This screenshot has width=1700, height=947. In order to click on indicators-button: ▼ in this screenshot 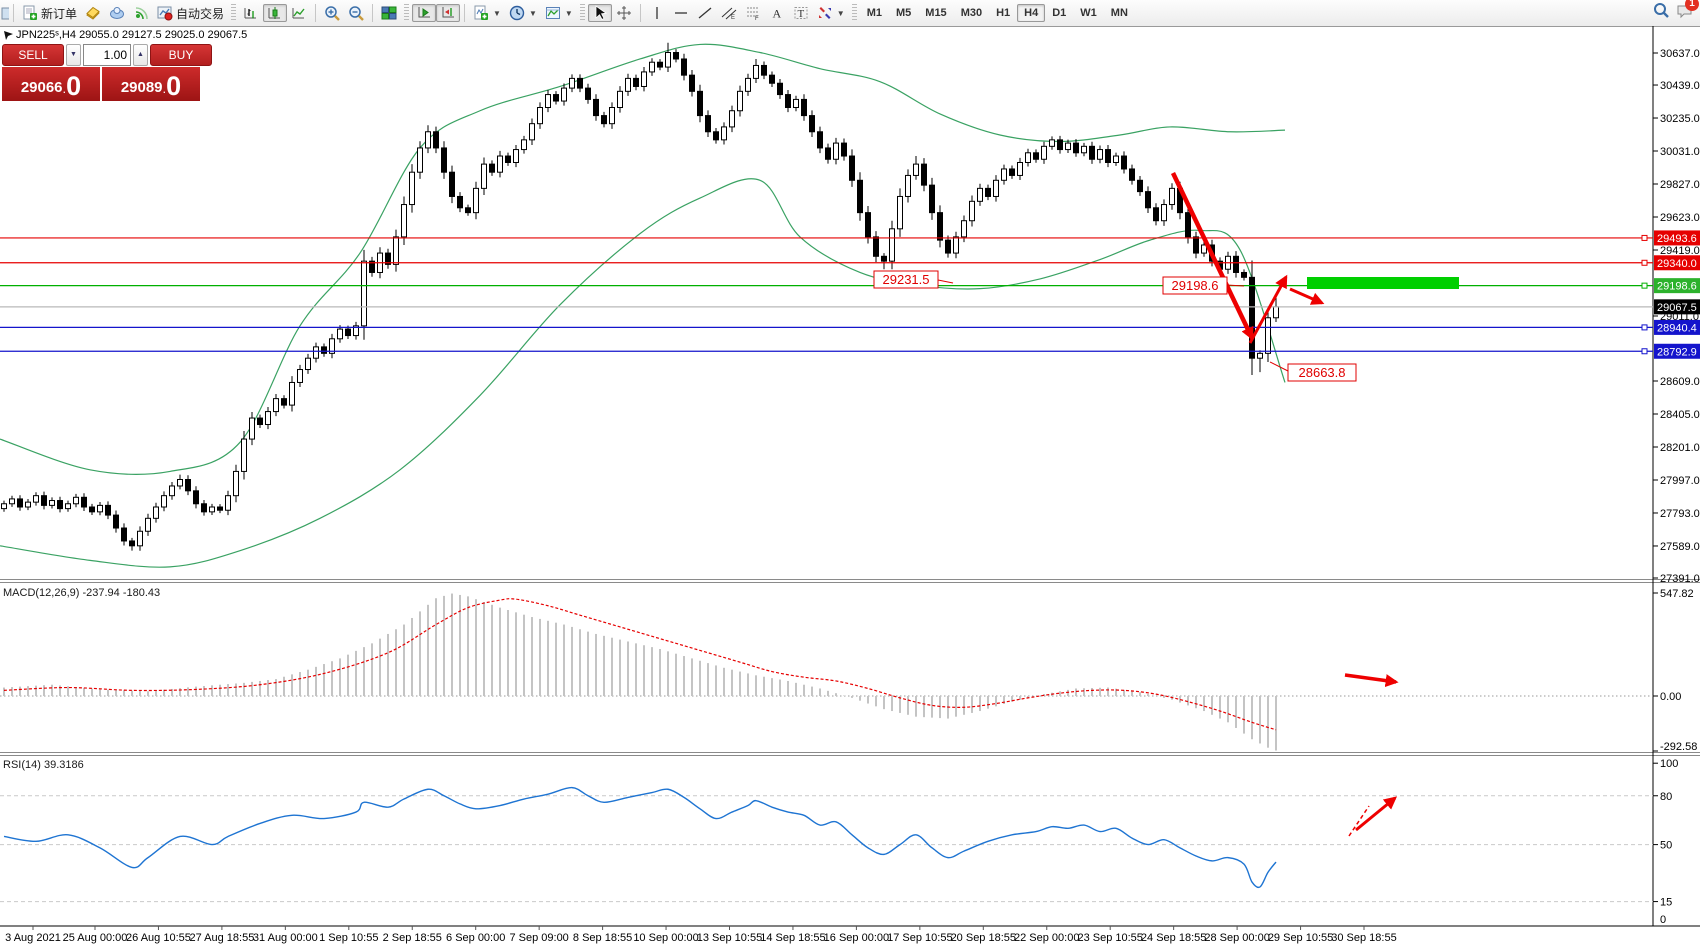, I will do `click(487, 13)`.